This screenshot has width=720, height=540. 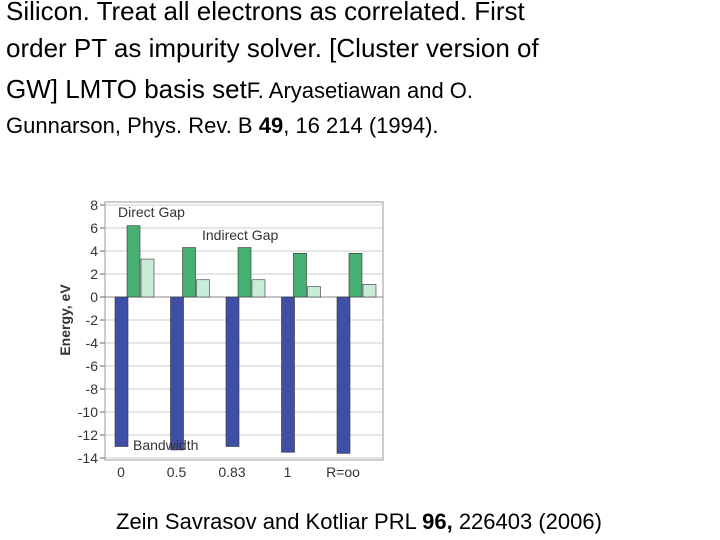 What do you see at coordinates (527, 521) in the screenshot?
I see `text-run: 226403 (2006)` at bounding box center [527, 521].